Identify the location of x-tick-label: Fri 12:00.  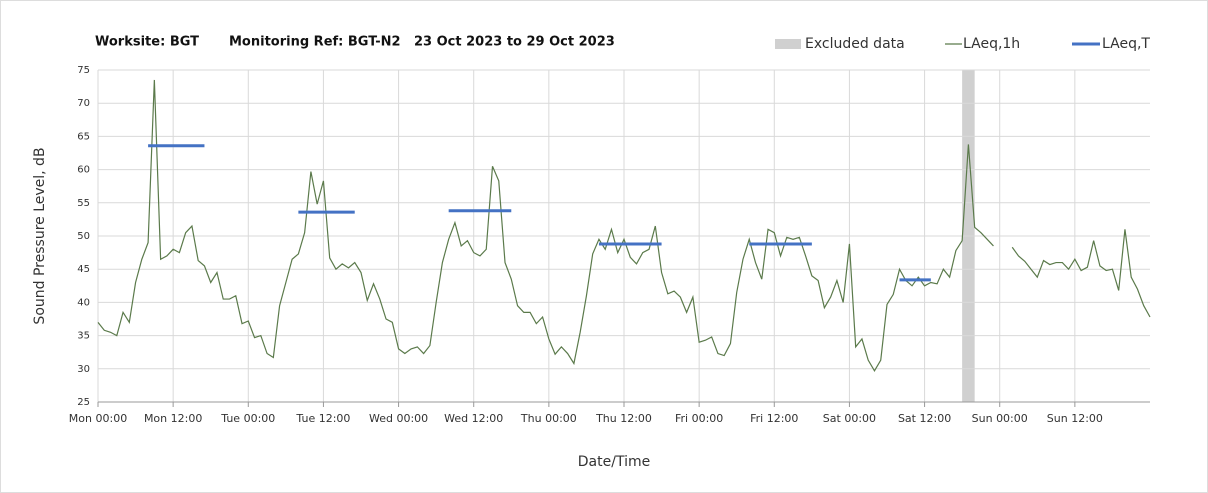
(774, 418).